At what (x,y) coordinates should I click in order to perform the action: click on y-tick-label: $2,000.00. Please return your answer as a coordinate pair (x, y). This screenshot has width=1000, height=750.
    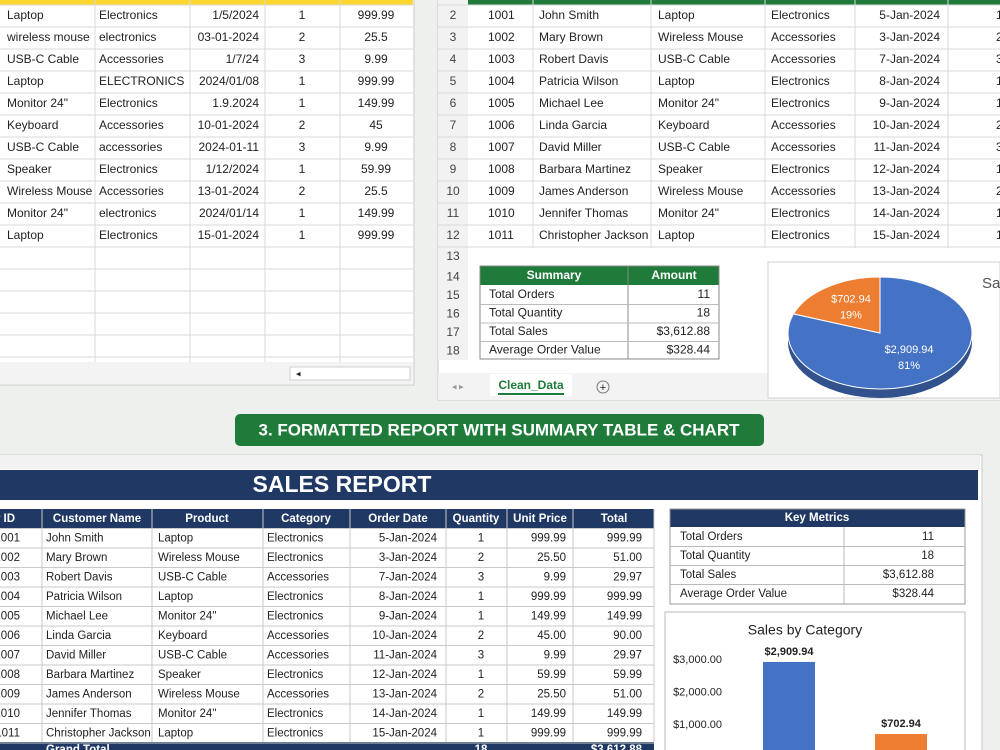
    Looking at the image, I should click on (697, 693).